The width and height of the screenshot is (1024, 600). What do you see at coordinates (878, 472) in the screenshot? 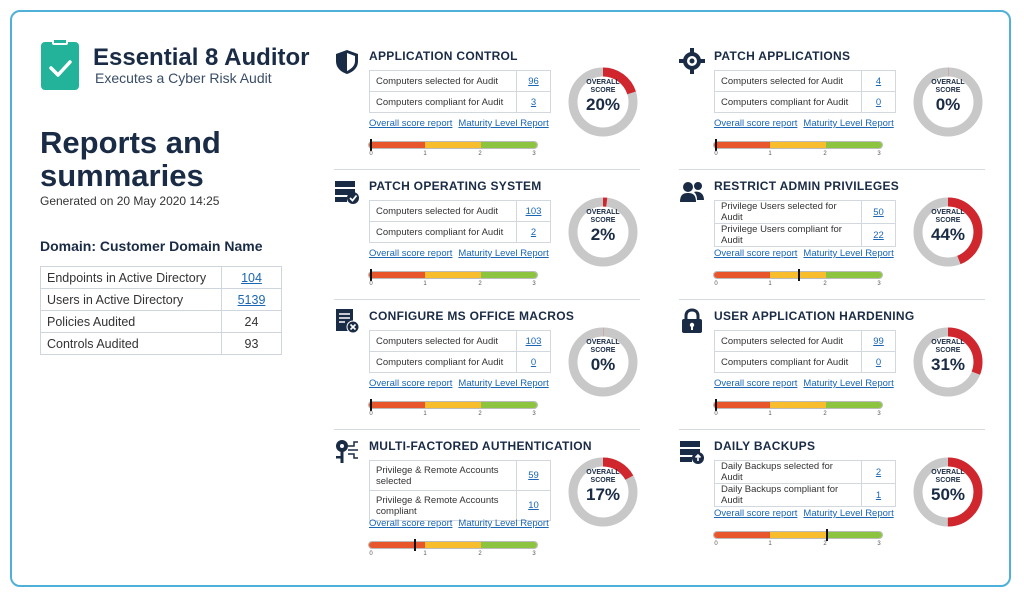
I see `selected-count-link: 2` at bounding box center [878, 472].